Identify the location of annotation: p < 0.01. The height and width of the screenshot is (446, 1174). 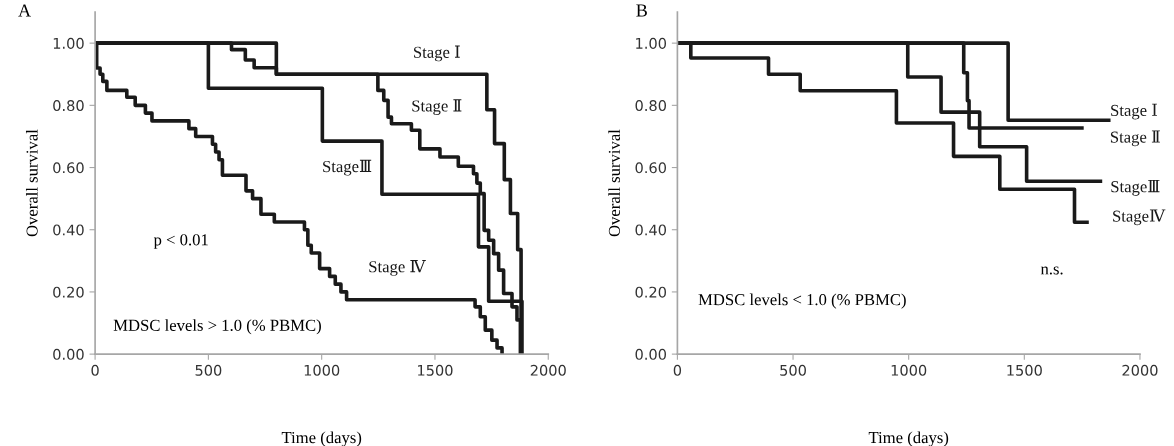
(180, 241).